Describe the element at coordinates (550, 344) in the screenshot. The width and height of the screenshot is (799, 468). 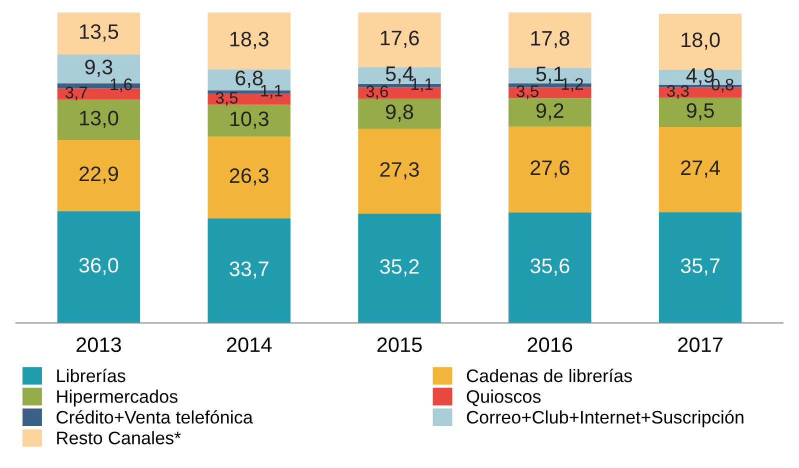
I see `x-tick-label: 2016` at that location.